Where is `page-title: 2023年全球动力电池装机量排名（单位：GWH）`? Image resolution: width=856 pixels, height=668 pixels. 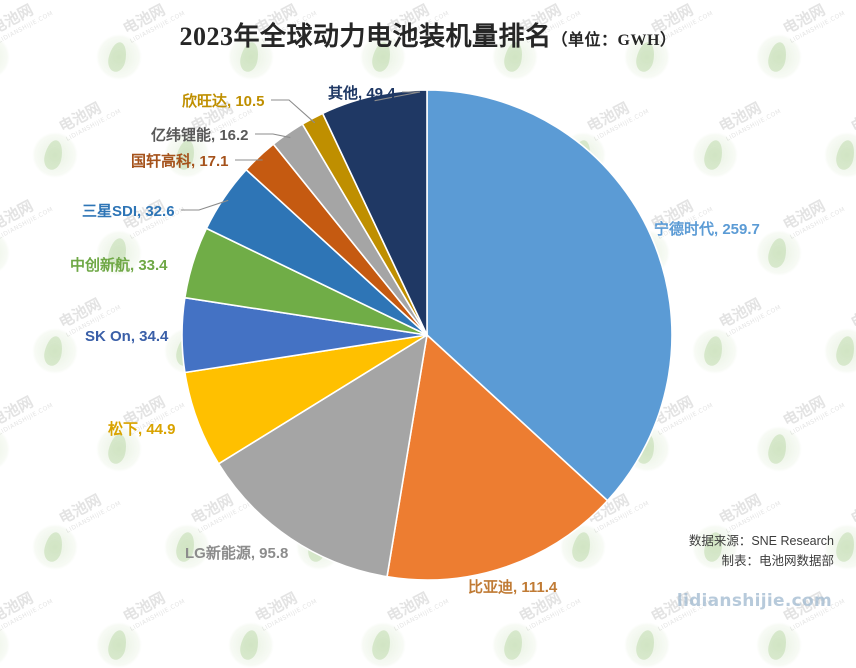 page-title: 2023年全球动力电池装机量排名（单位：GWH） is located at coordinates (428, 34).